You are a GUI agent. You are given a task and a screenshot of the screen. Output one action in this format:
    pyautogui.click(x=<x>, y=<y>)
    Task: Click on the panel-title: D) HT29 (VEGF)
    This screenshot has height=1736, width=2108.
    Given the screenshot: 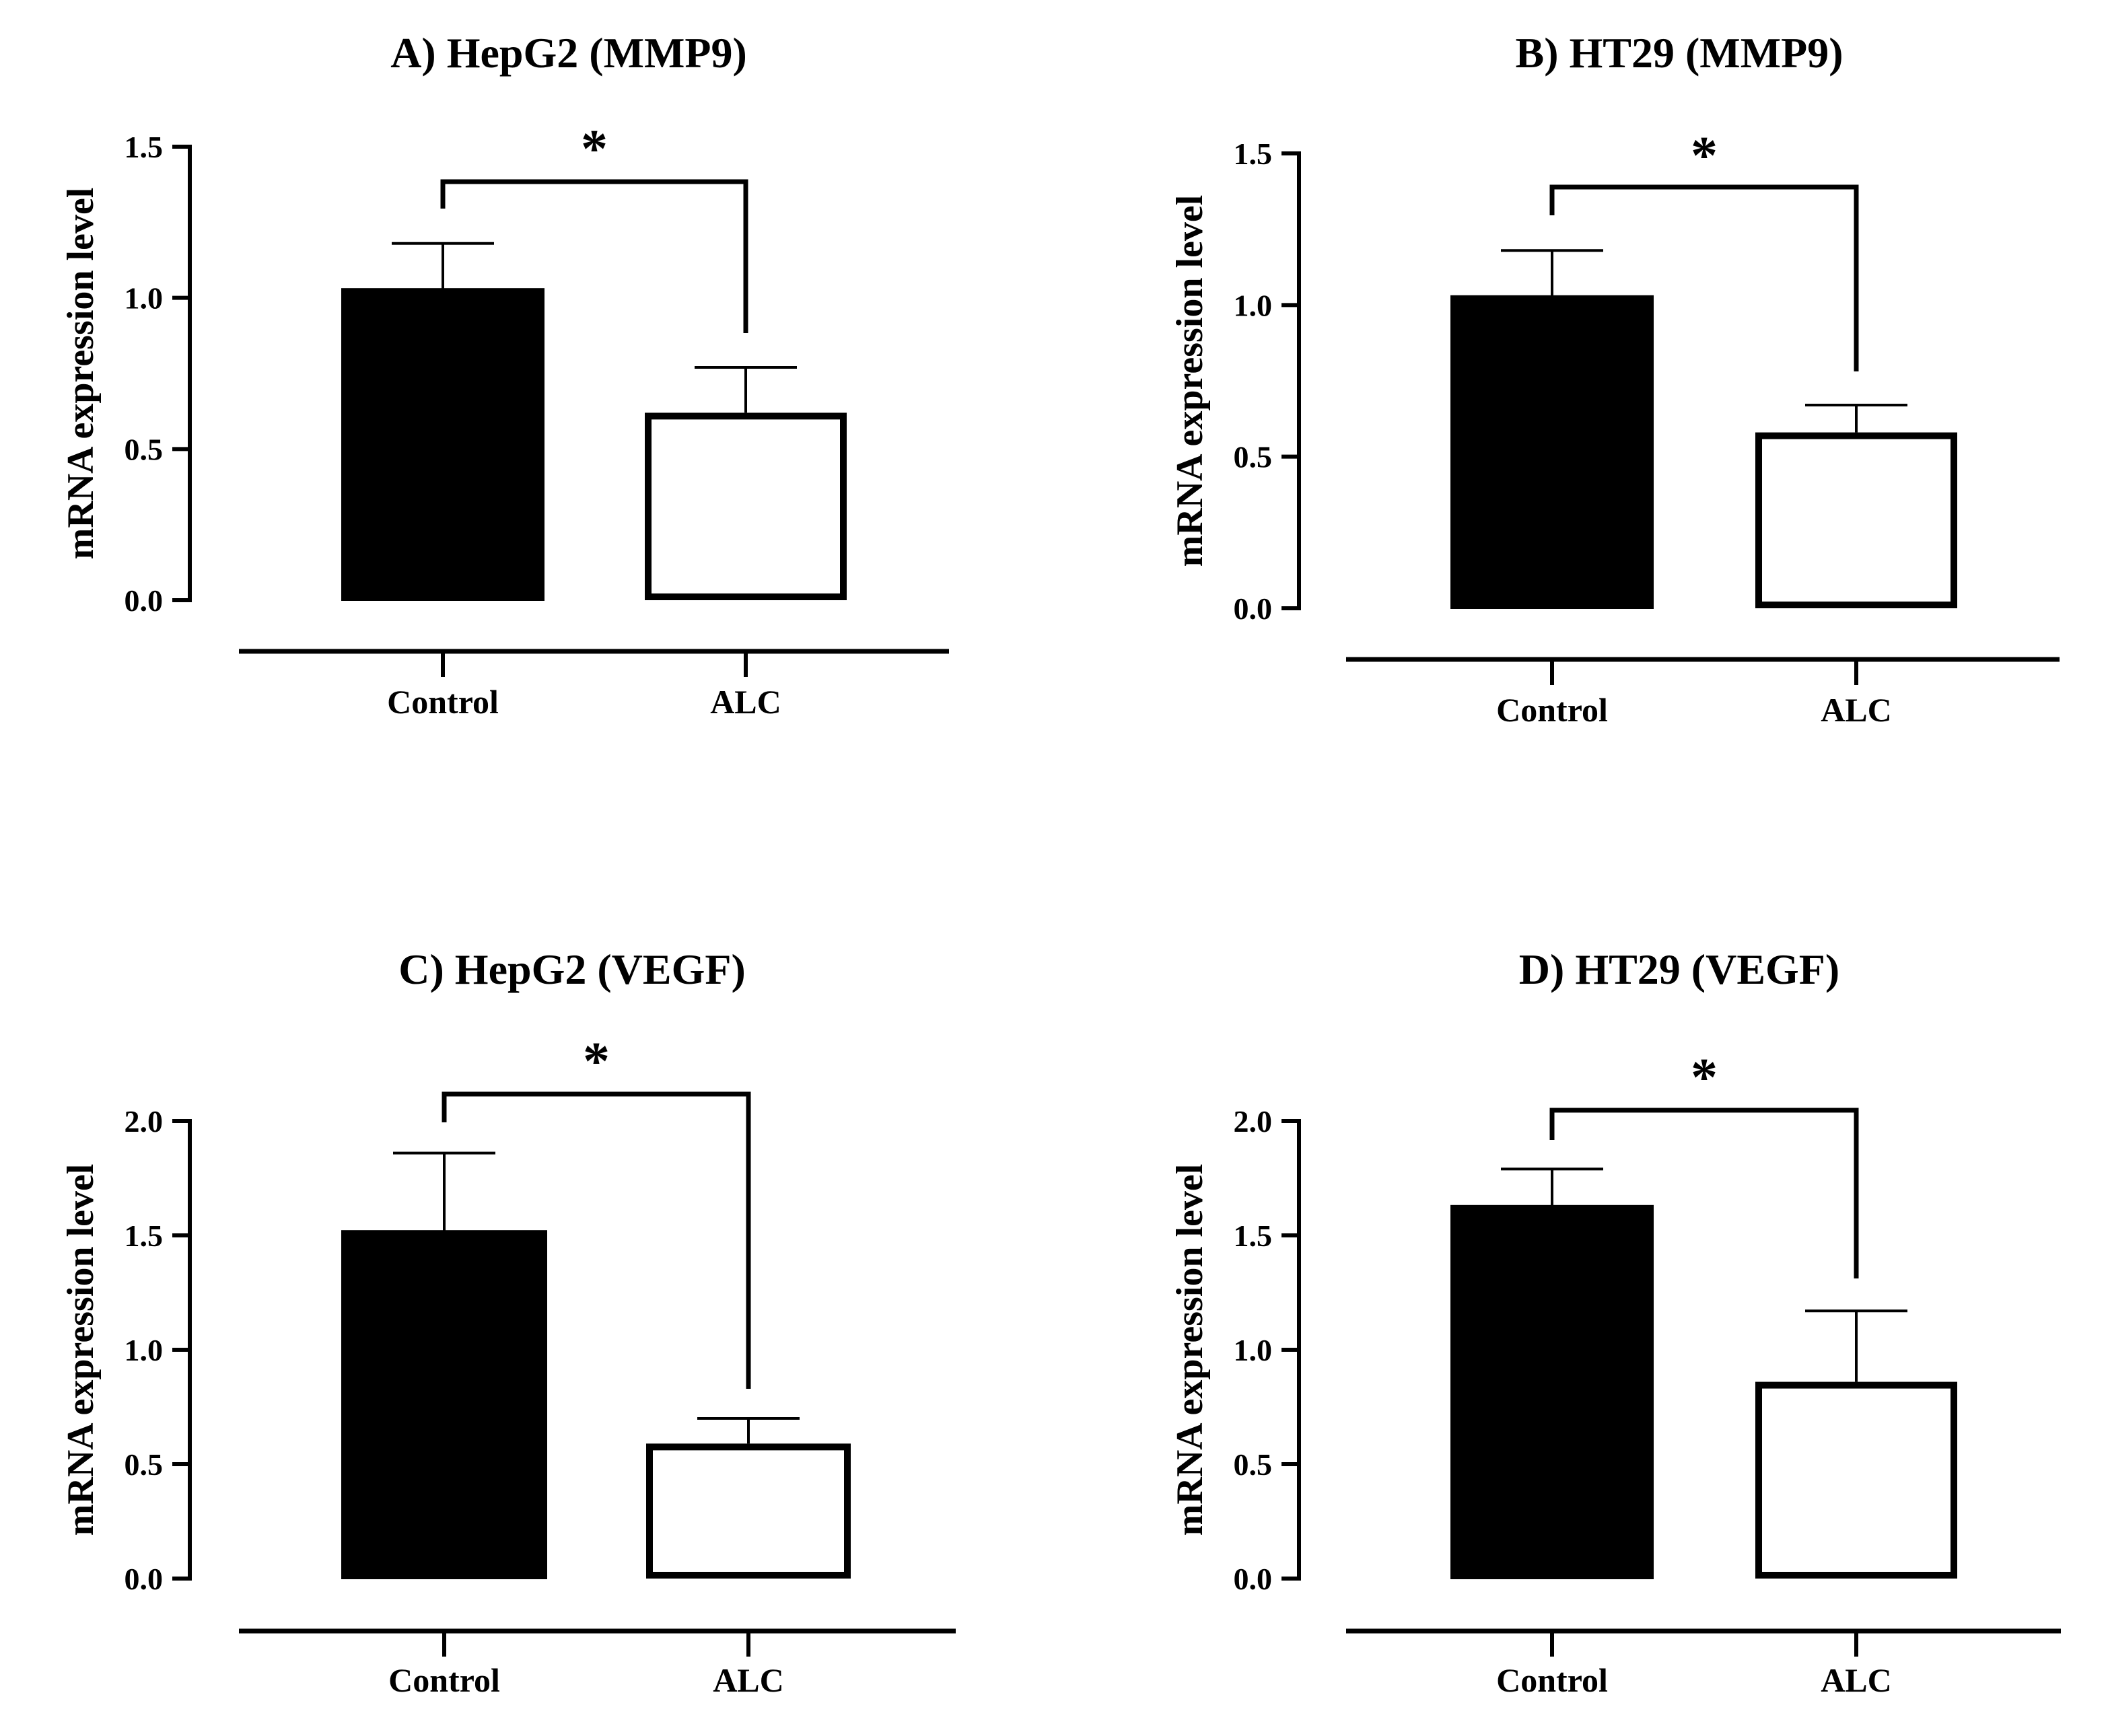 What is the action you would take?
    pyautogui.click(x=1679, y=969)
    